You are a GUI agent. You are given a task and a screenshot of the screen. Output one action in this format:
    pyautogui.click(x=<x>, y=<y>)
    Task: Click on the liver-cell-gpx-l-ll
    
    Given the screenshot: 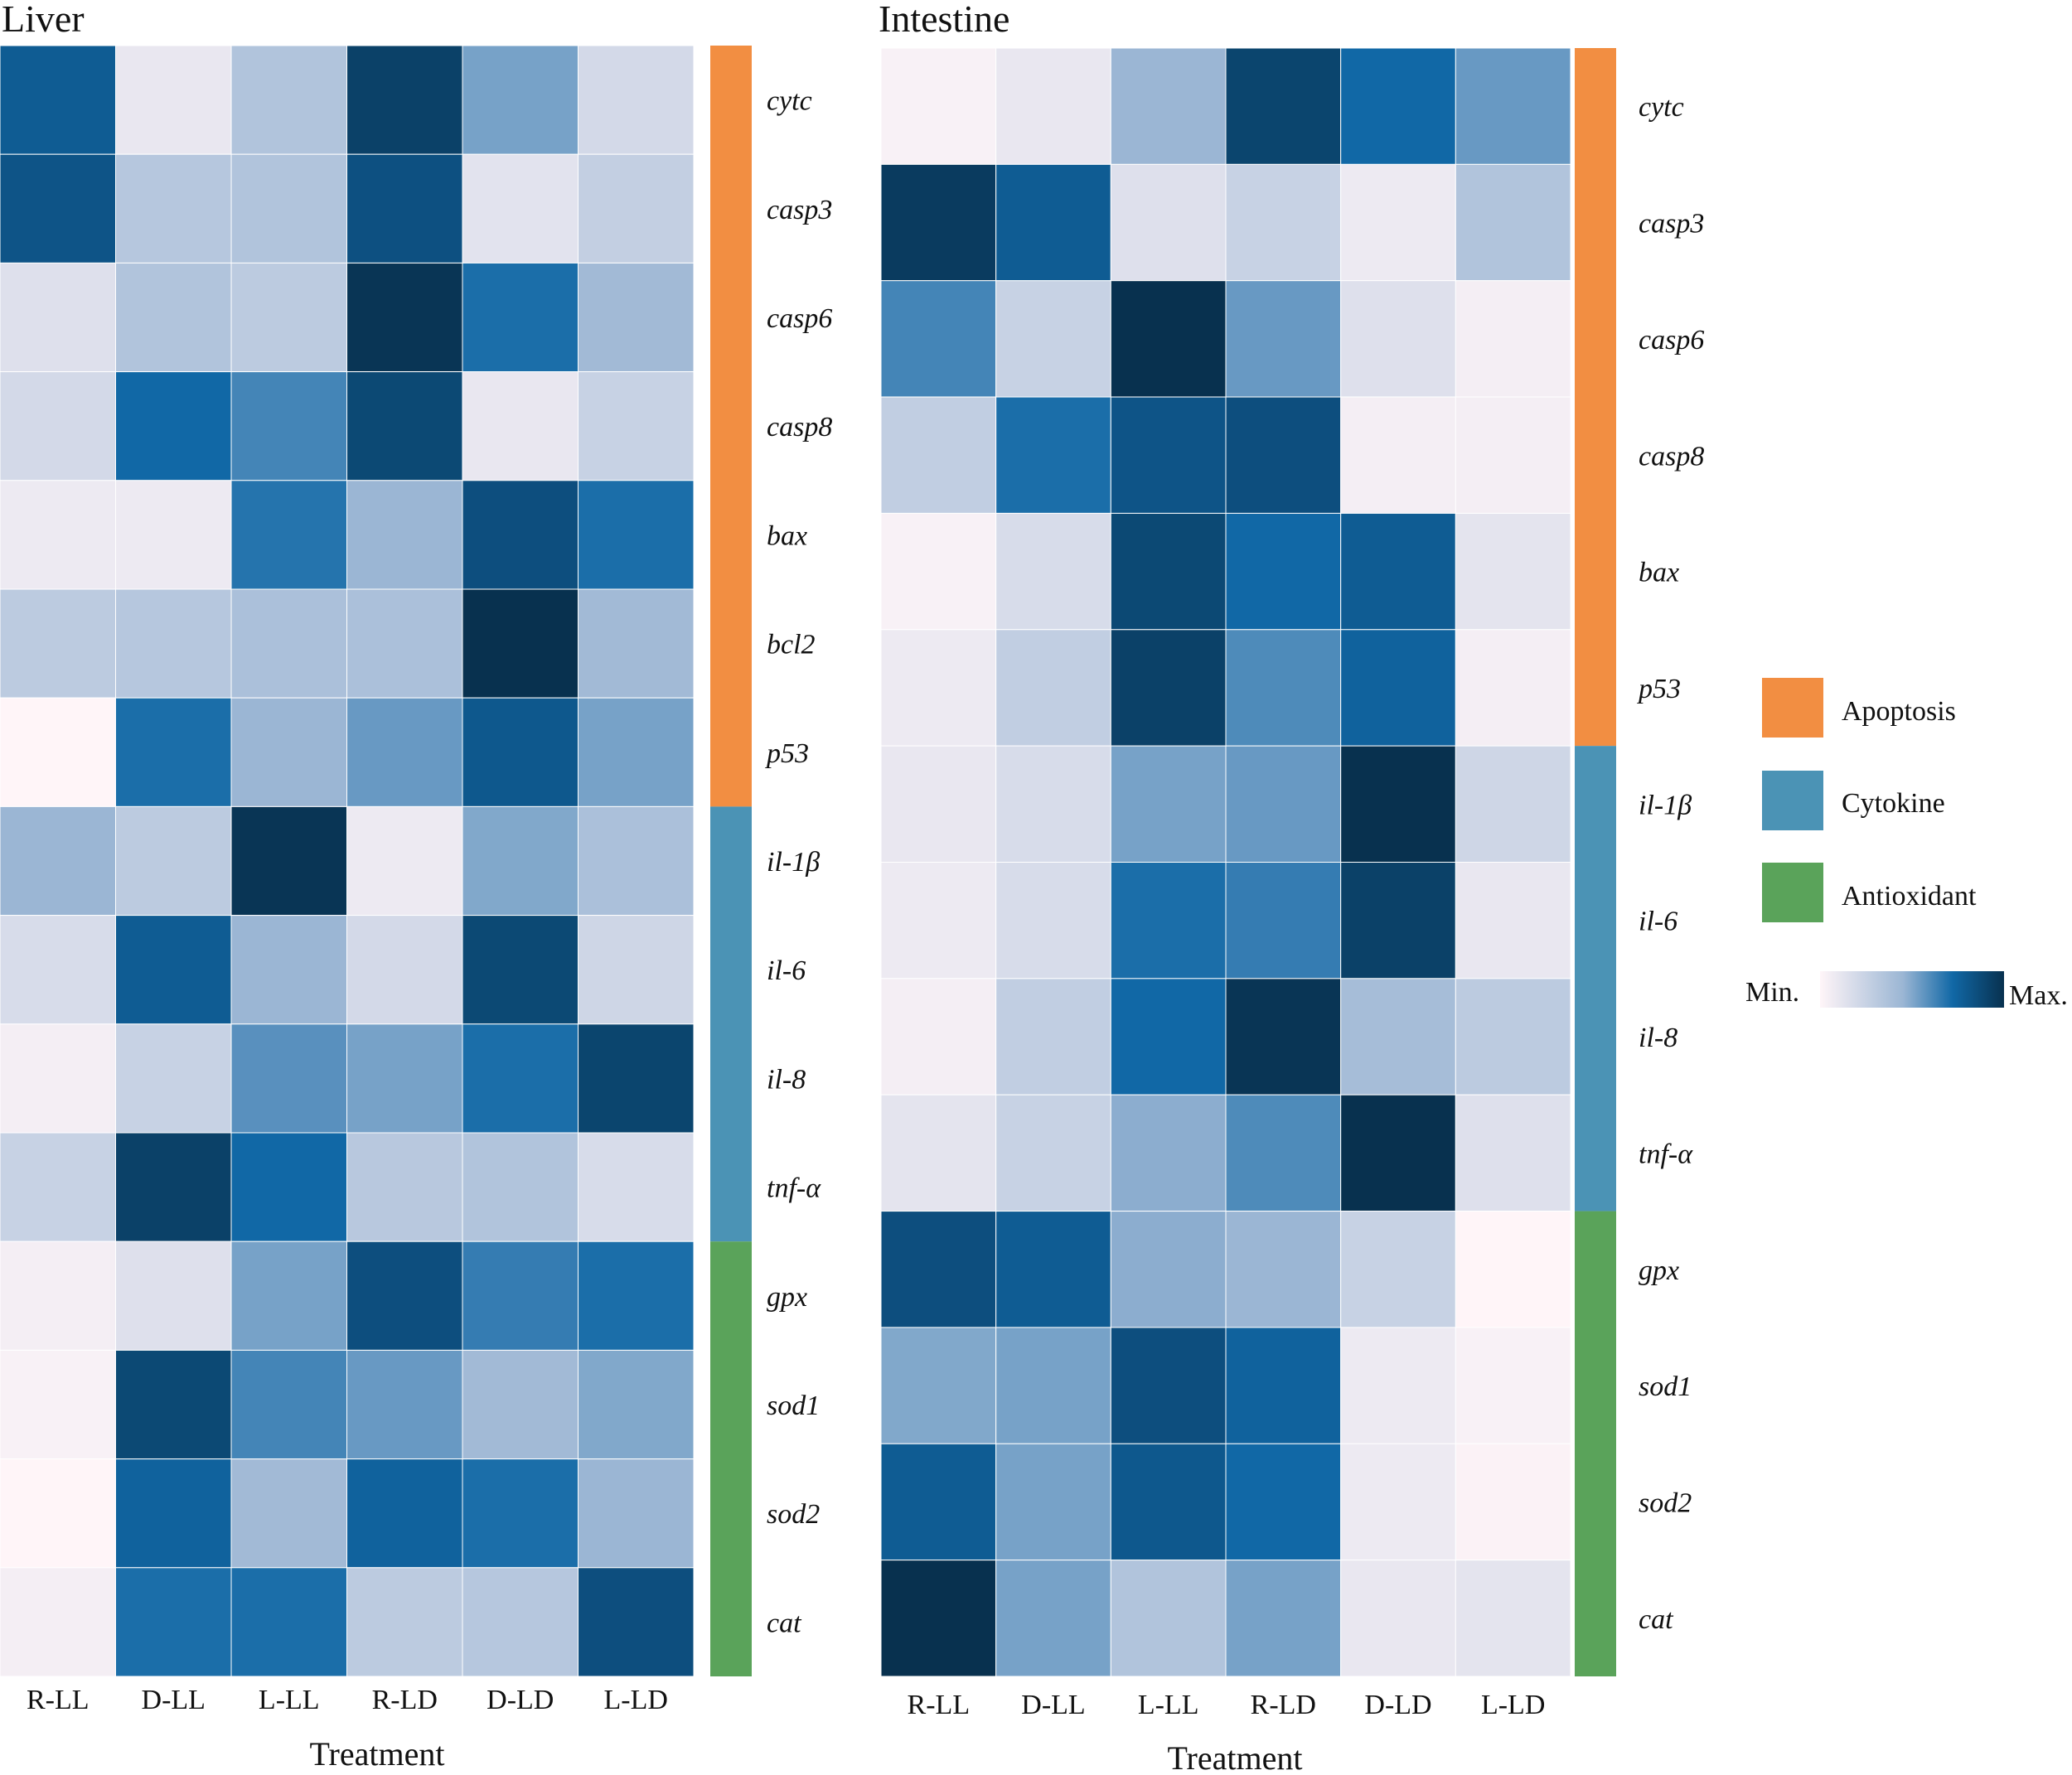 What is the action you would take?
    pyautogui.click(x=288, y=1296)
    